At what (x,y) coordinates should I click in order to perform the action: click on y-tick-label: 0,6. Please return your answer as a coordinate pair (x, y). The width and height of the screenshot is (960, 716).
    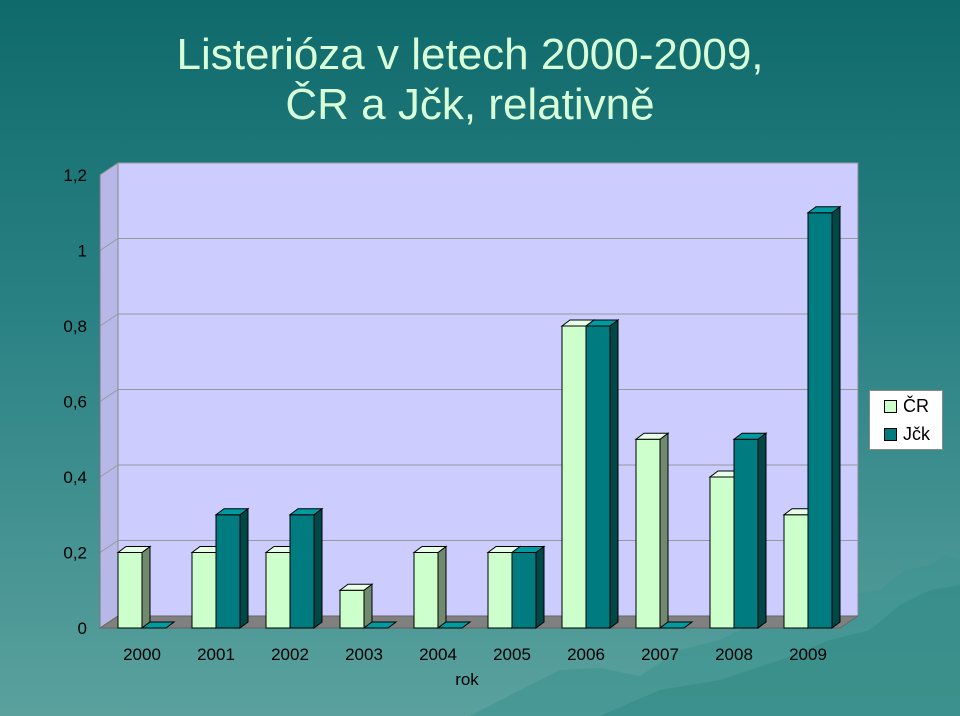
    Looking at the image, I should click on (75, 402).